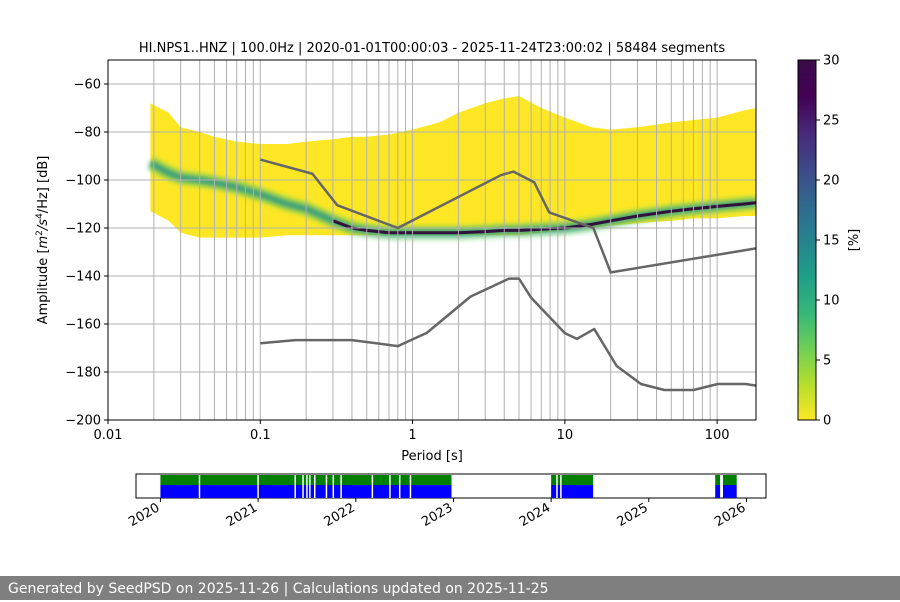  What do you see at coordinates (717, 435) in the screenshot?
I see `x-tick-label: 100` at bounding box center [717, 435].